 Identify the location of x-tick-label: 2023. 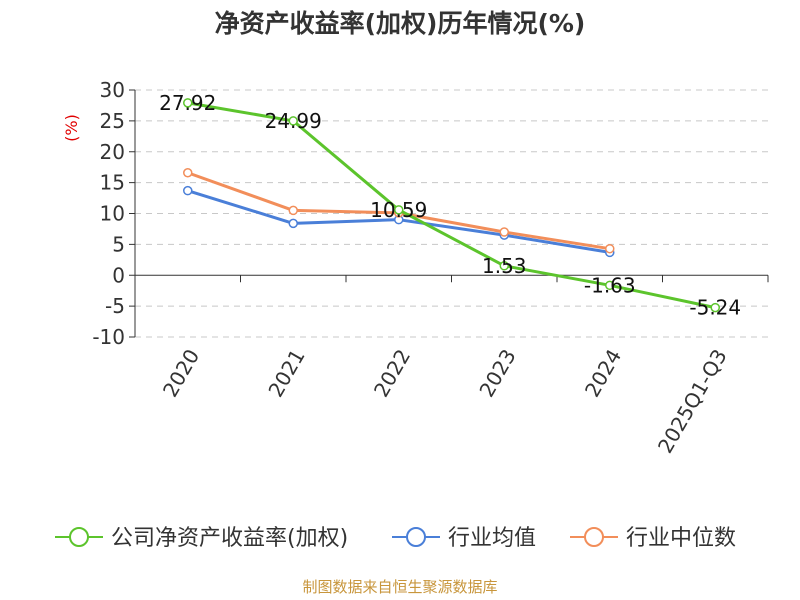
(497, 373).